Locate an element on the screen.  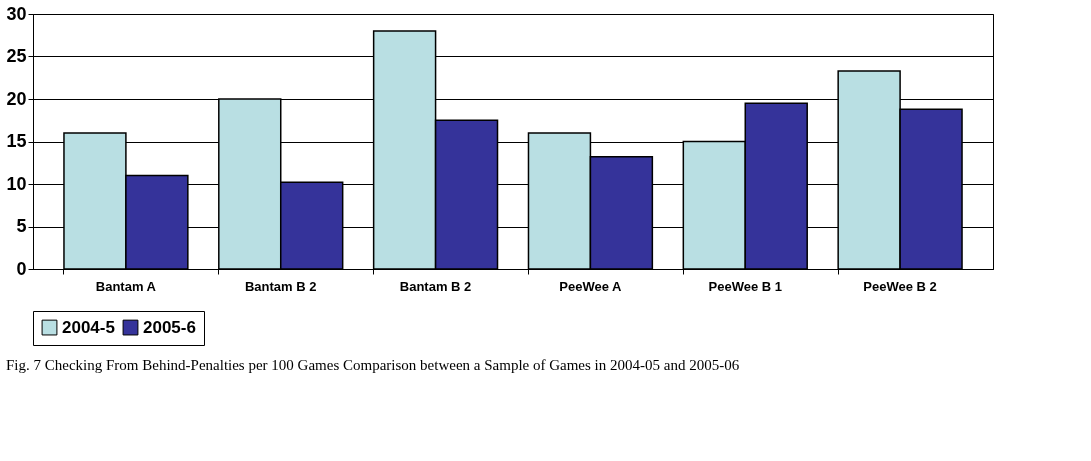
legend-label: 2004-5 is located at coordinates (88, 327).